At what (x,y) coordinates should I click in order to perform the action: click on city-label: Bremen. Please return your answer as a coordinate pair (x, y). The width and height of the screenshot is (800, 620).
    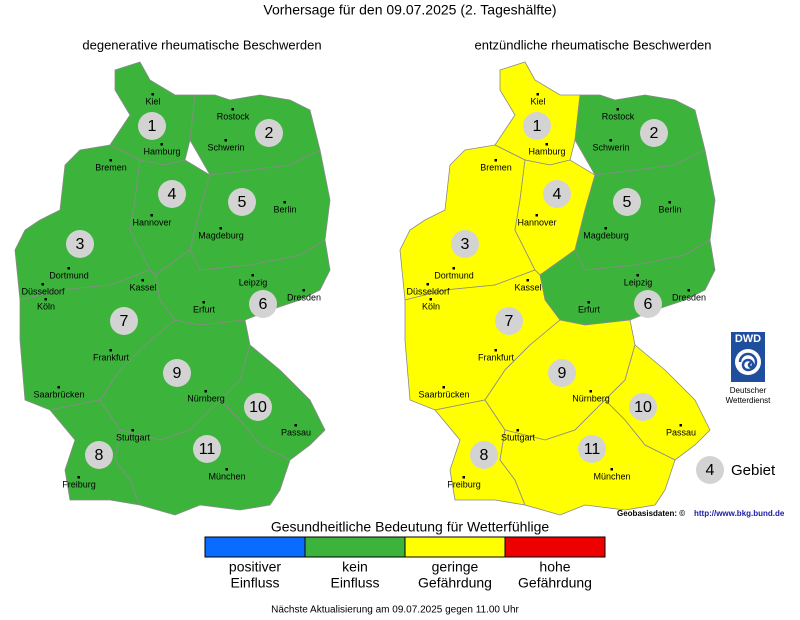
    Looking at the image, I should click on (111, 167).